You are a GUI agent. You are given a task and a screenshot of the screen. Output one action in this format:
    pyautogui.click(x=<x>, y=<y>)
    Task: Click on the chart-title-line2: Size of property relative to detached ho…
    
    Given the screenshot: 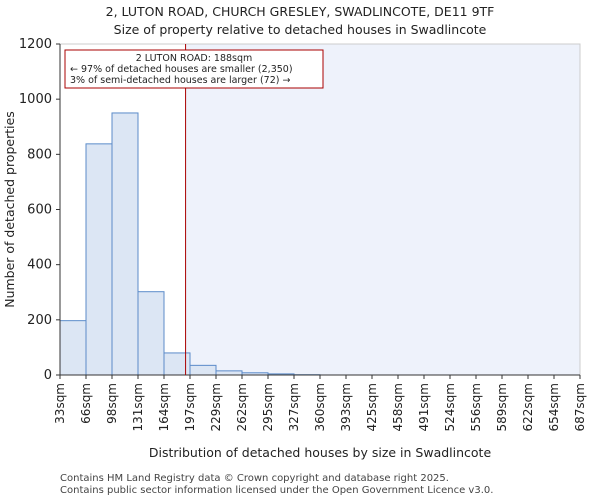 What is the action you would take?
    pyautogui.click(x=300, y=29)
    